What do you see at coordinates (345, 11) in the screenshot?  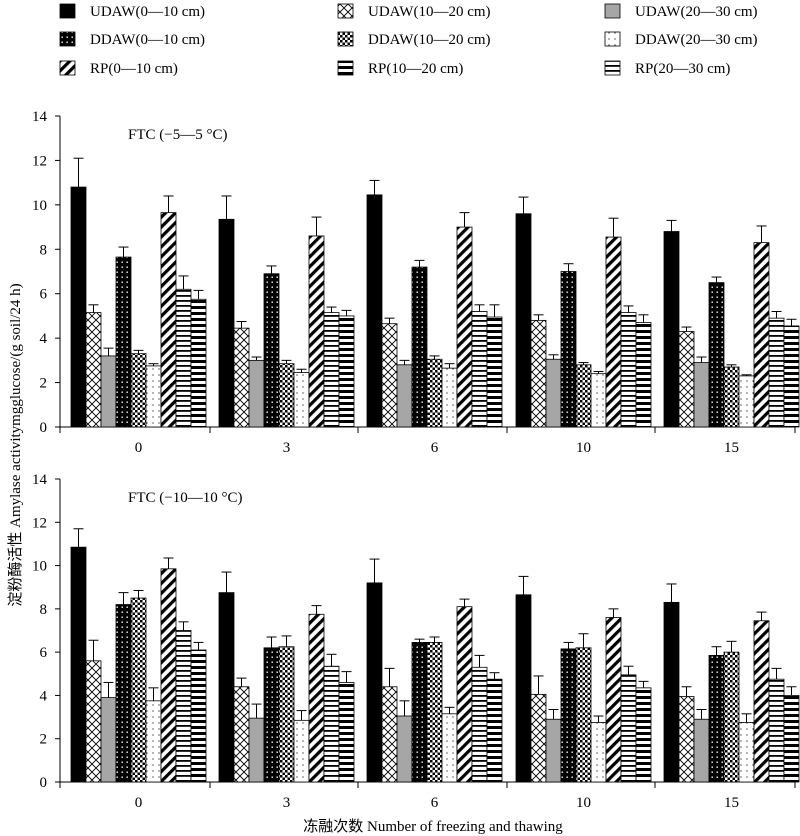 I see `legend-swatch-udaw-10-20-cm` at bounding box center [345, 11].